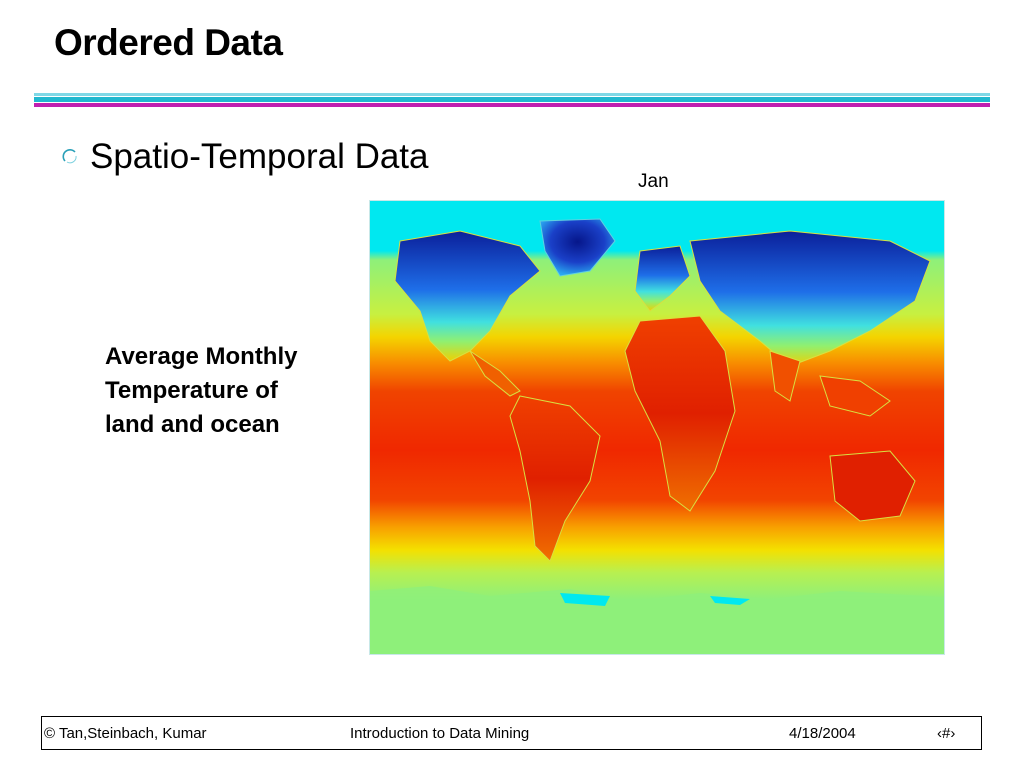 The width and height of the screenshot is (1024, 768). Describe the element at coordinates (125, 733) in the screenshot. I see `footer-copyright: © Tan,Steinbach, Kumar` at that location.